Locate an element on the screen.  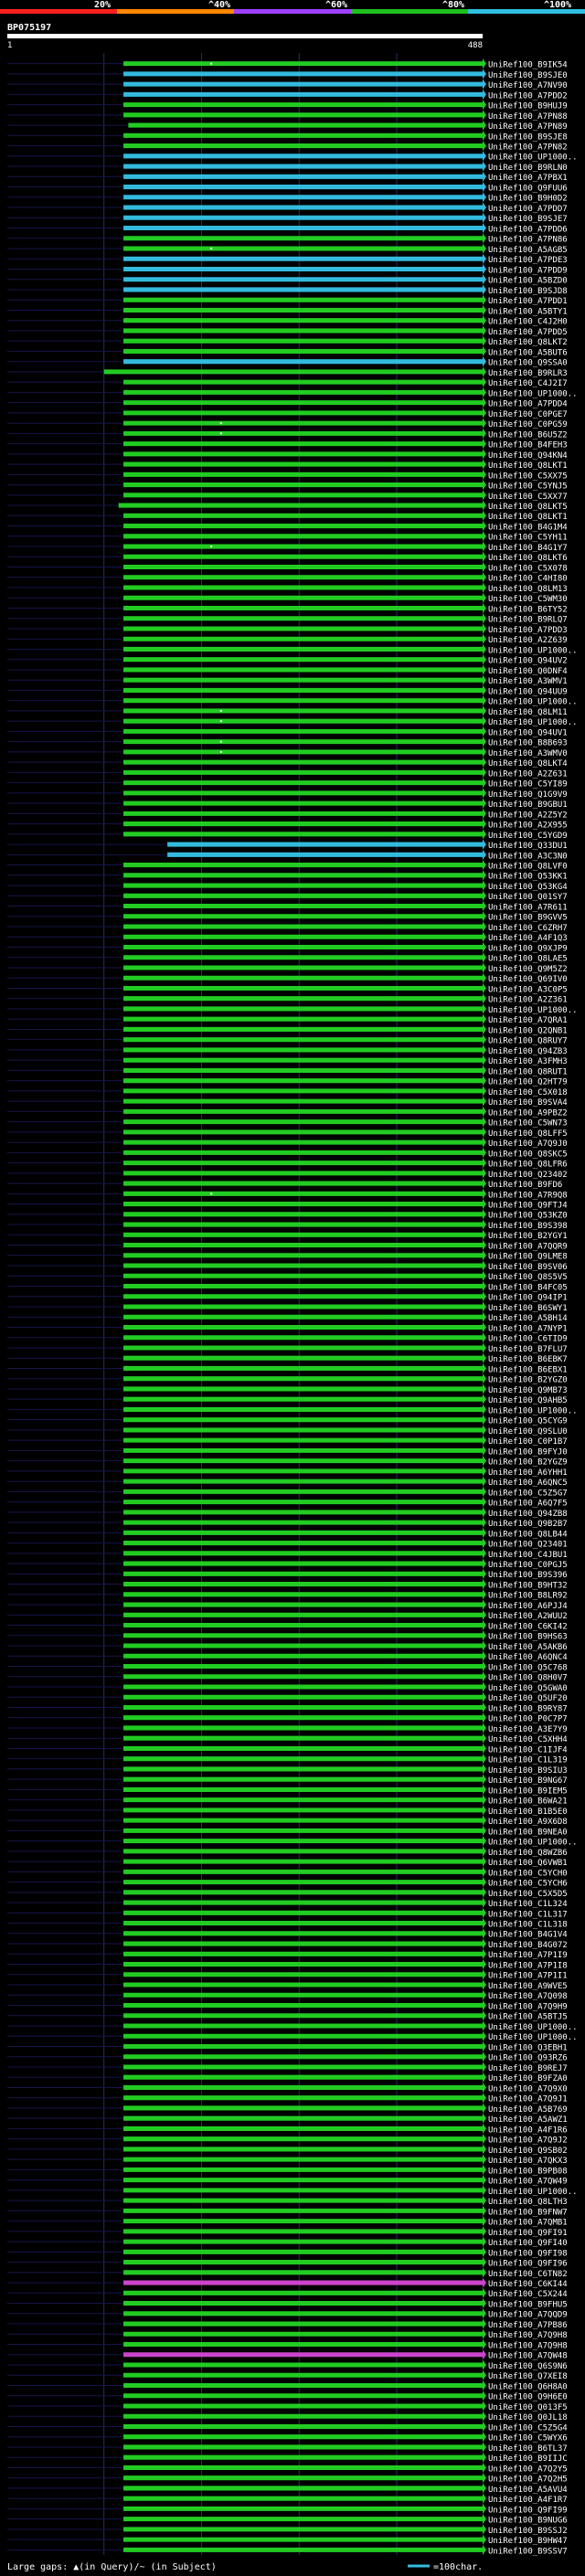
hit-row: UniRef100_A5B769 is located at coordinates (287, 2109).